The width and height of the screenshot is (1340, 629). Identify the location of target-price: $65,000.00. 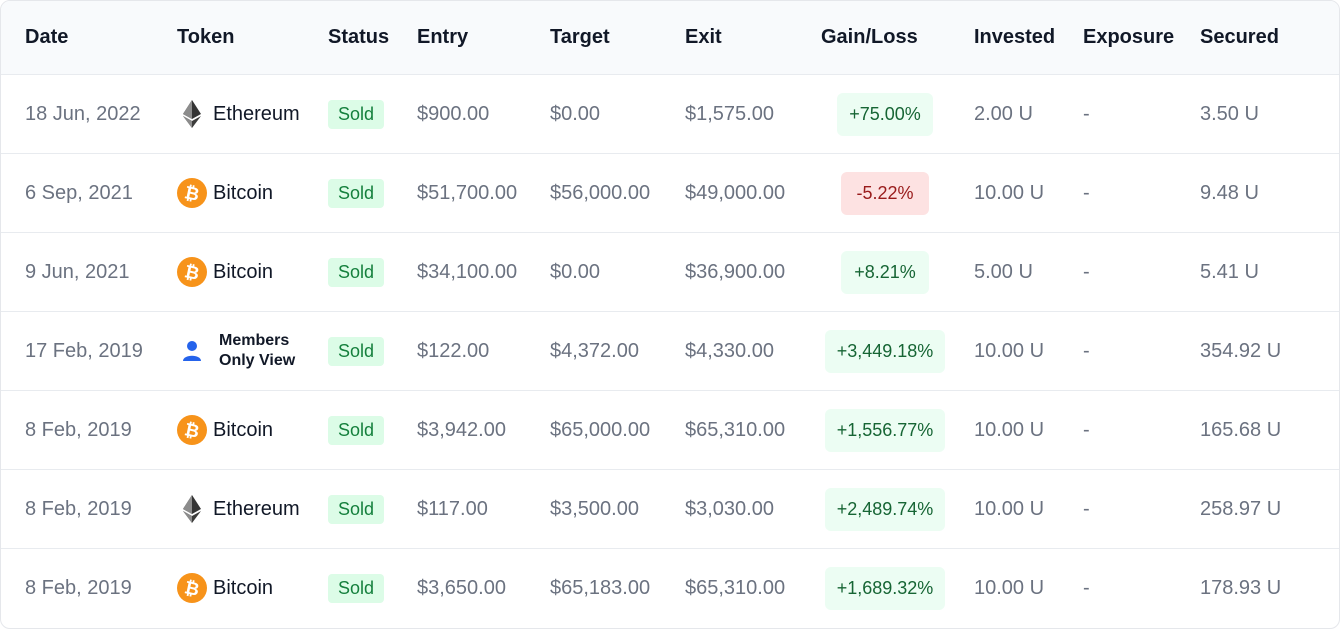
(600, 429).